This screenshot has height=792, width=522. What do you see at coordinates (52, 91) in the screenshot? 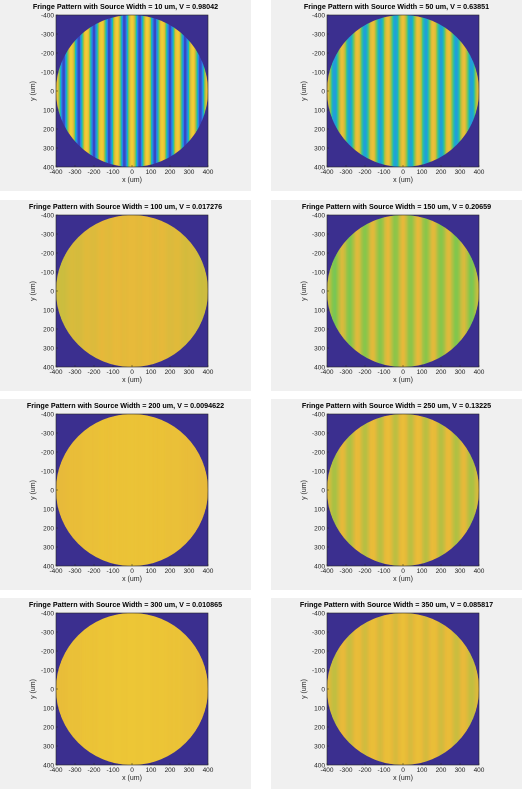
I see `y-tick-label: 0` at bounding box center [52, 91].